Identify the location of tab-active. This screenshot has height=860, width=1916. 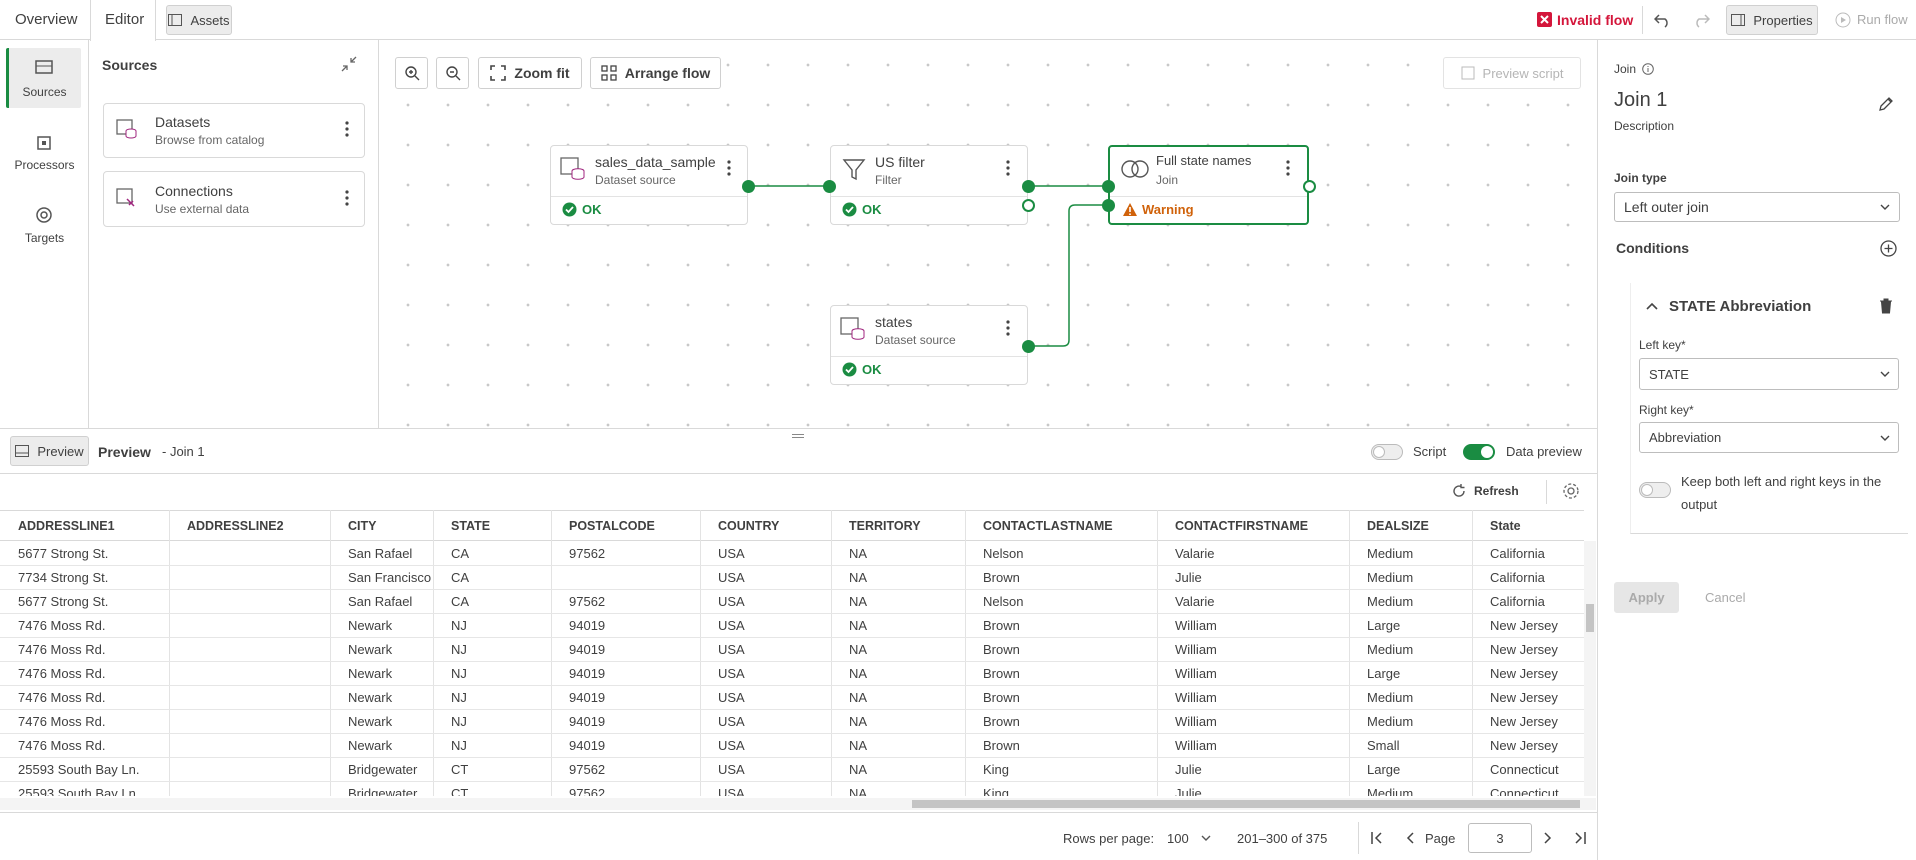
(123, 20).